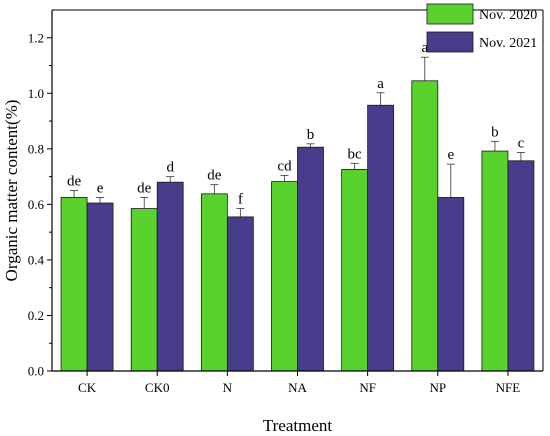 Image resolution: width=550 pixels, height=436 pixels. Describe the element at coordinates (240, 294) in the screenshot. I see `bar-n-2021` at that location.